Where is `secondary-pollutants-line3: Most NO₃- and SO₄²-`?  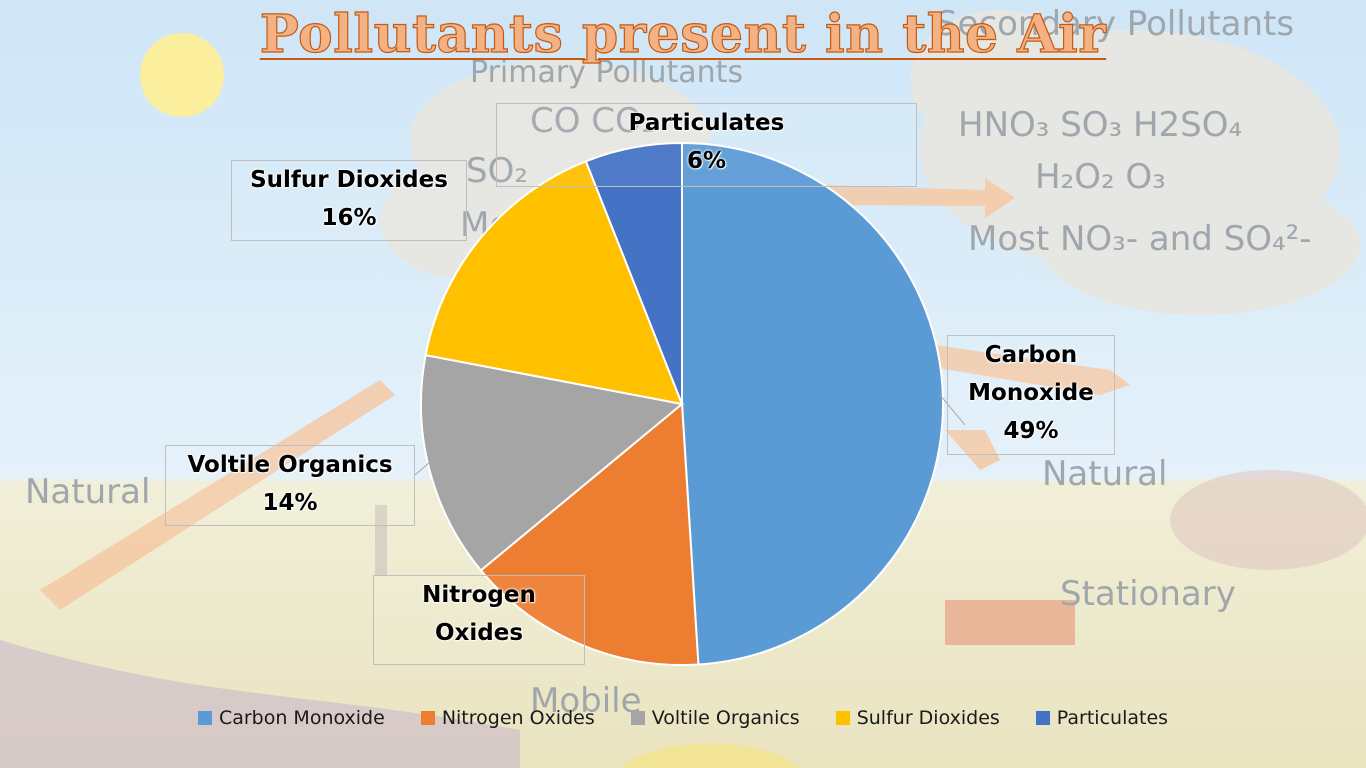
secondary-pollutants-line3: Most NO₃- and SO₄²- is located at coordinates (1140, 239).